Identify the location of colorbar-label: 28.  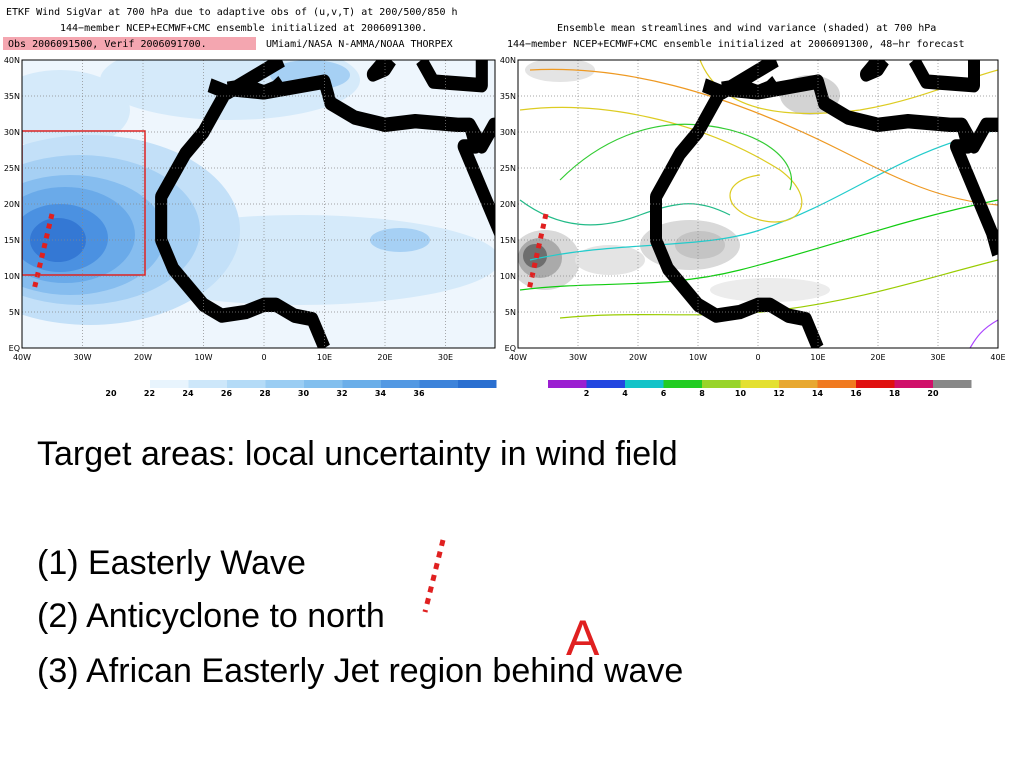
(265, 393).